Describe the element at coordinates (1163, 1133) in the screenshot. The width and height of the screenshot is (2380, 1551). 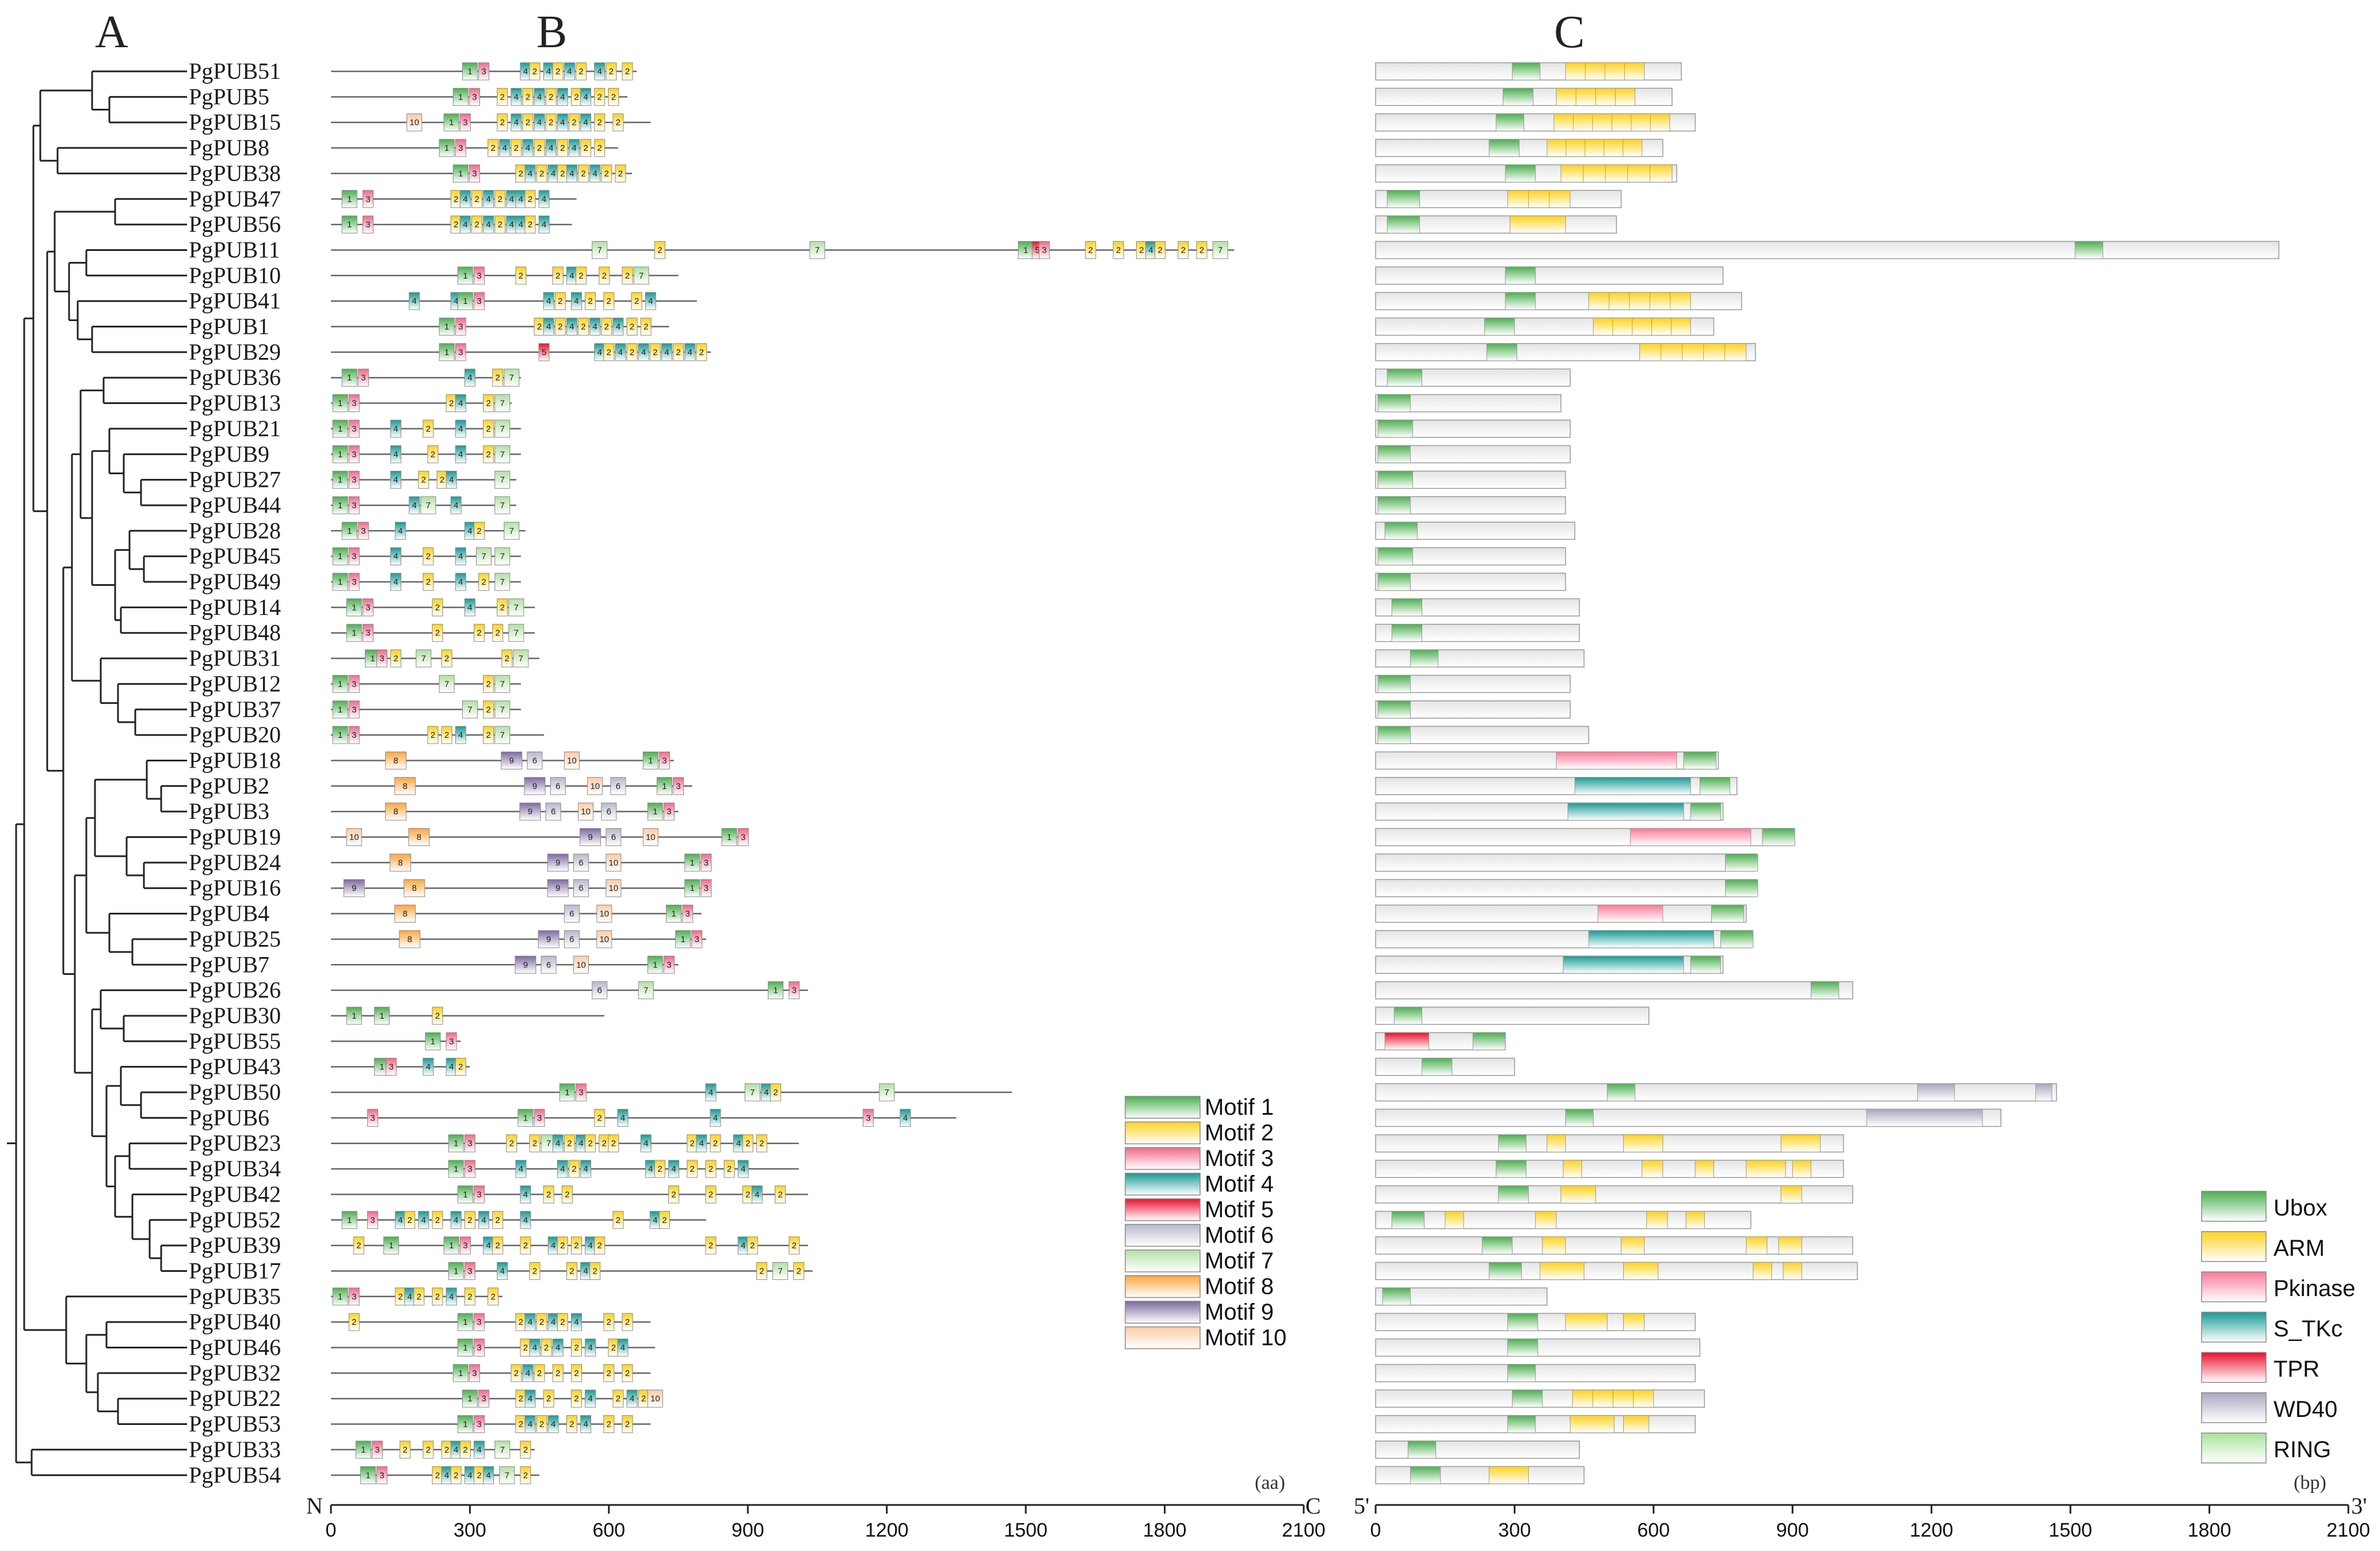
I see `motif-legend-swatch` at that location.